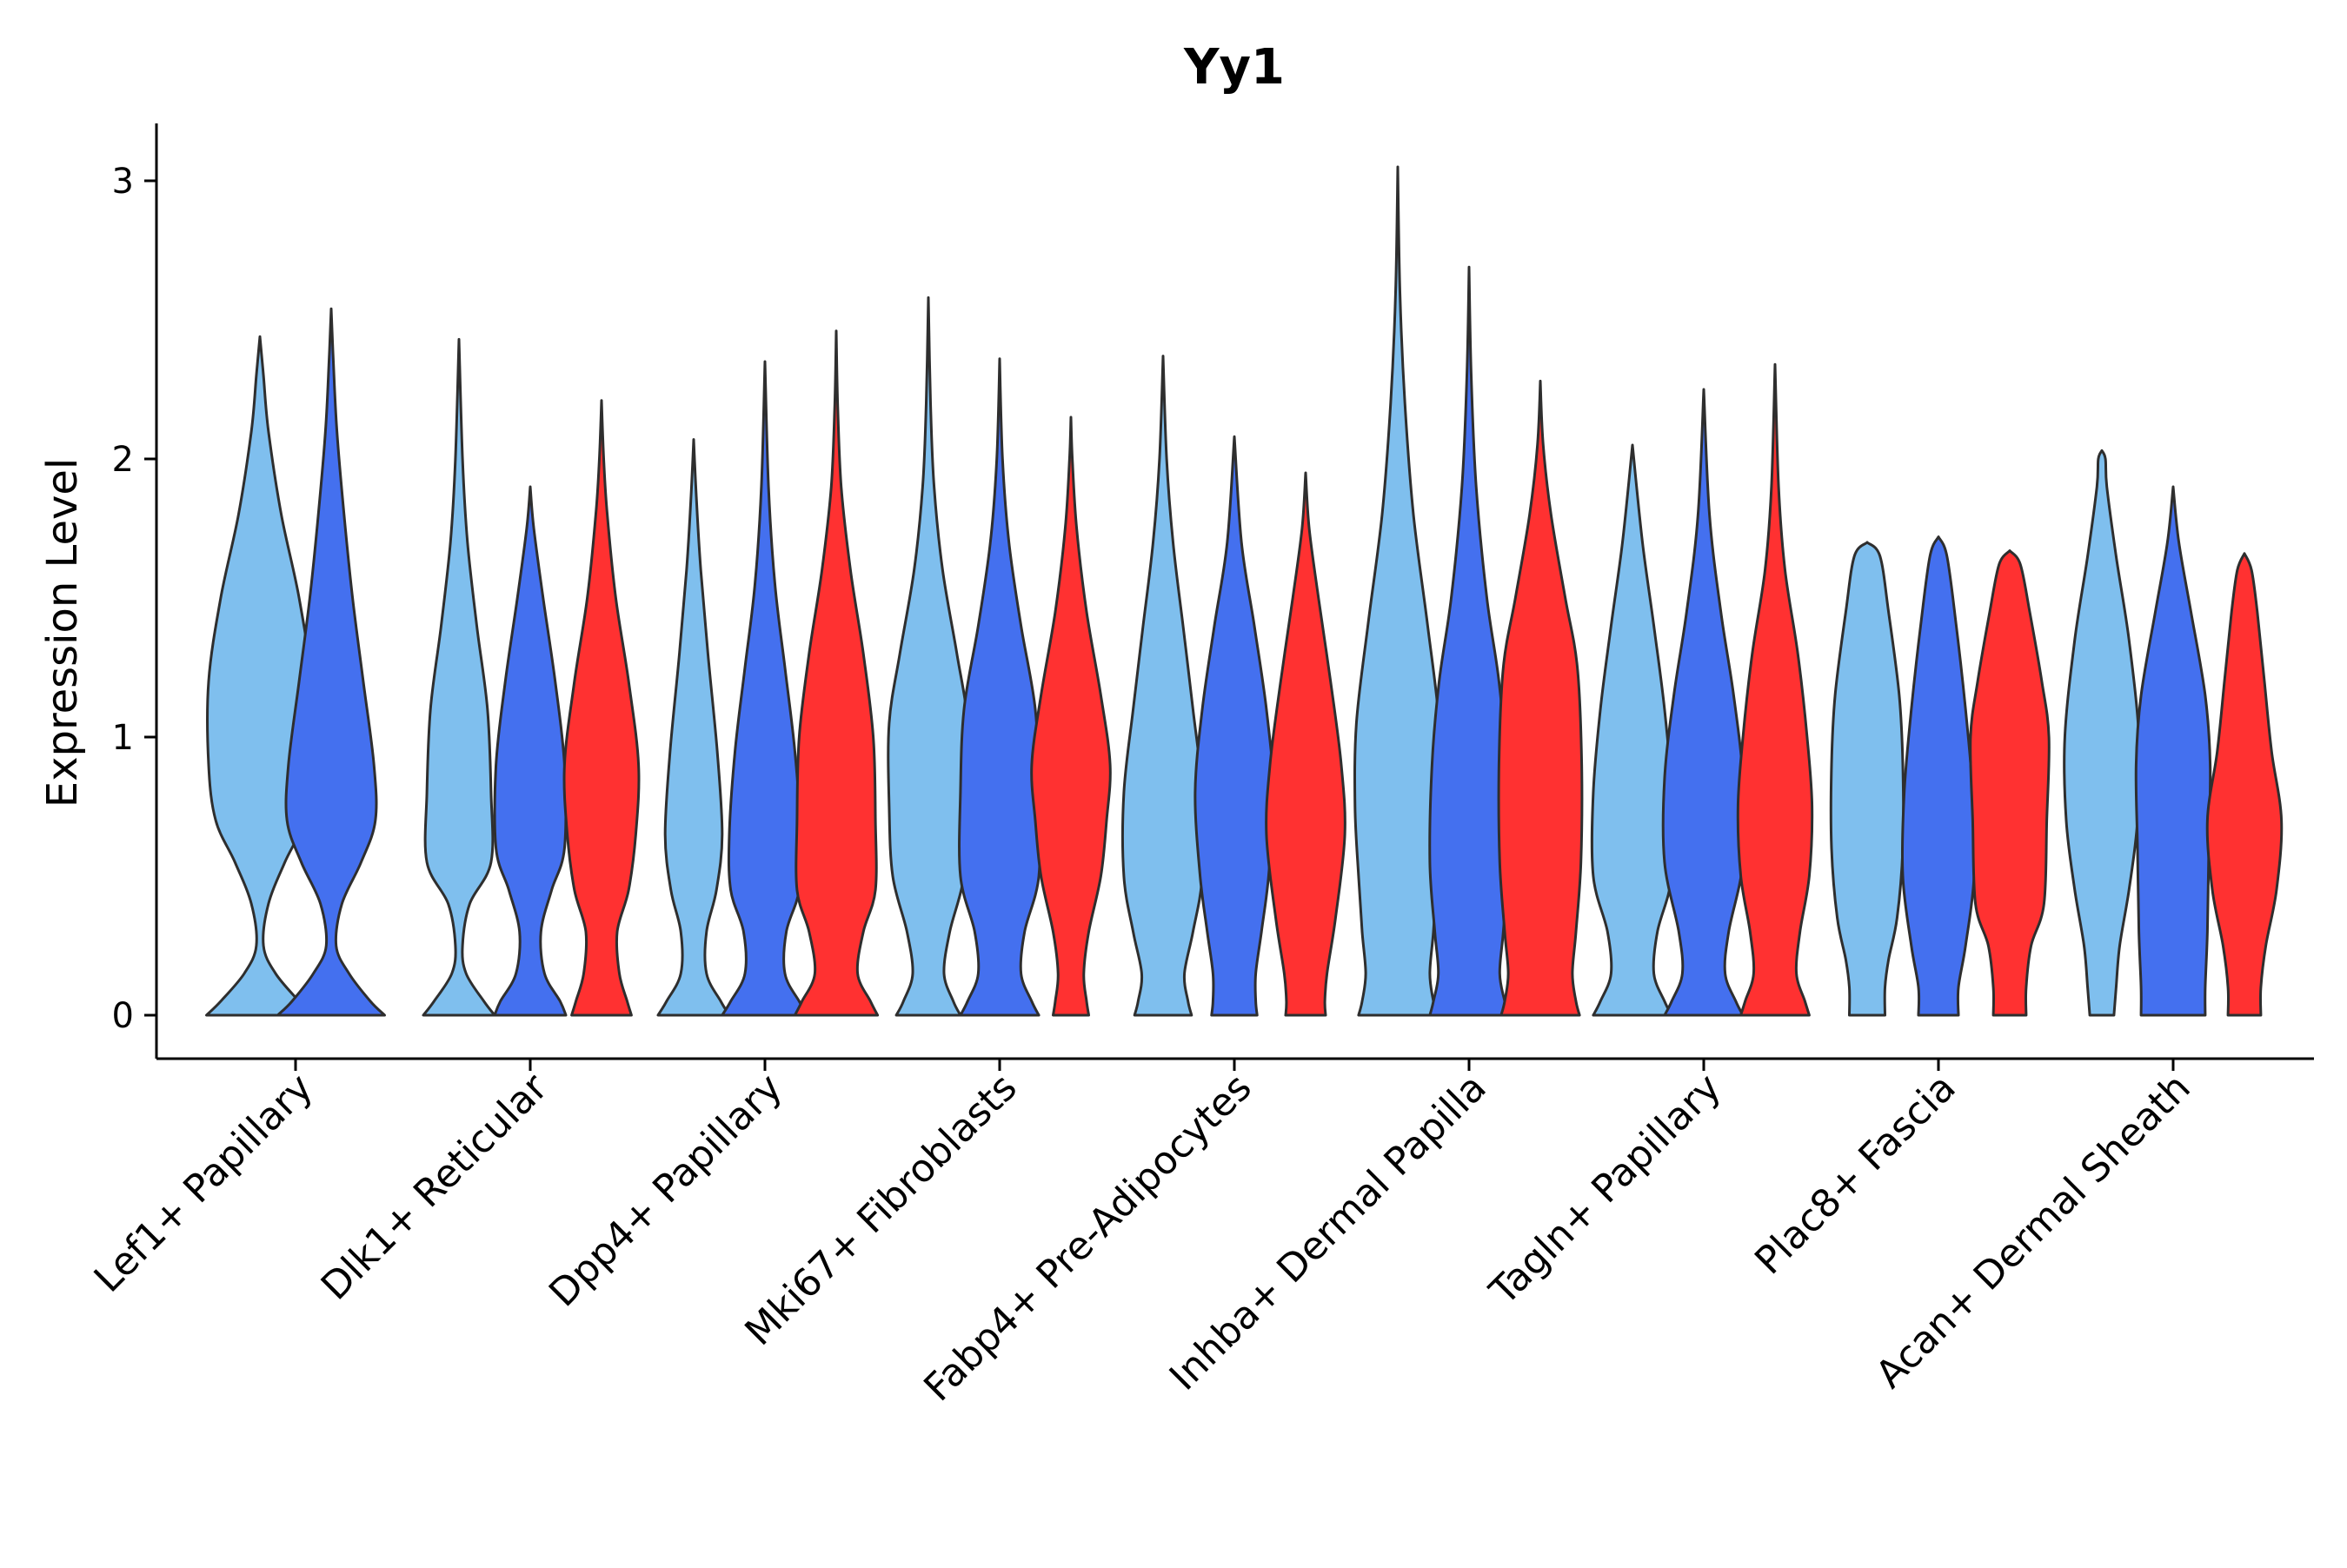 This screenshot has height=1568, width=2347. I want to click on x-tick-label: Tagln+ Papillary, so click(1605, 1190).